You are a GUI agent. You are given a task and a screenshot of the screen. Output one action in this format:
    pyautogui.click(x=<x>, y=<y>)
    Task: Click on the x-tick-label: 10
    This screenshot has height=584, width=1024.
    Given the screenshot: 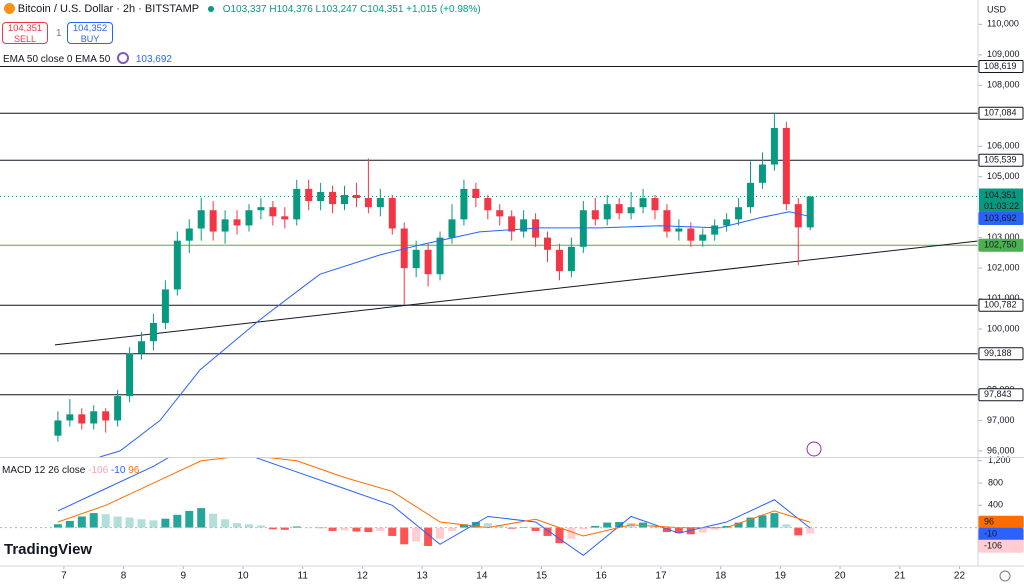 What is the action you would take?
    pyautogui.click(x=243, y=576)
    